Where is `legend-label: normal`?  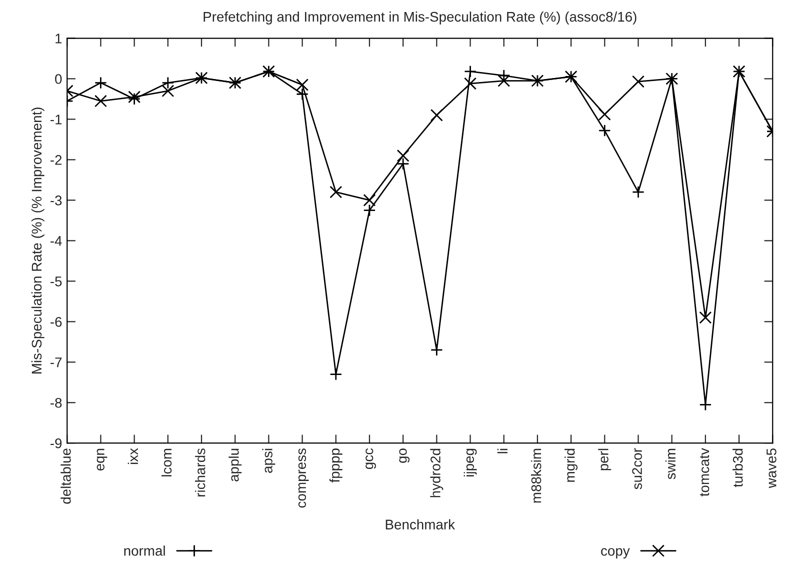 legend-label: normal is located at coordinates (144, 551).